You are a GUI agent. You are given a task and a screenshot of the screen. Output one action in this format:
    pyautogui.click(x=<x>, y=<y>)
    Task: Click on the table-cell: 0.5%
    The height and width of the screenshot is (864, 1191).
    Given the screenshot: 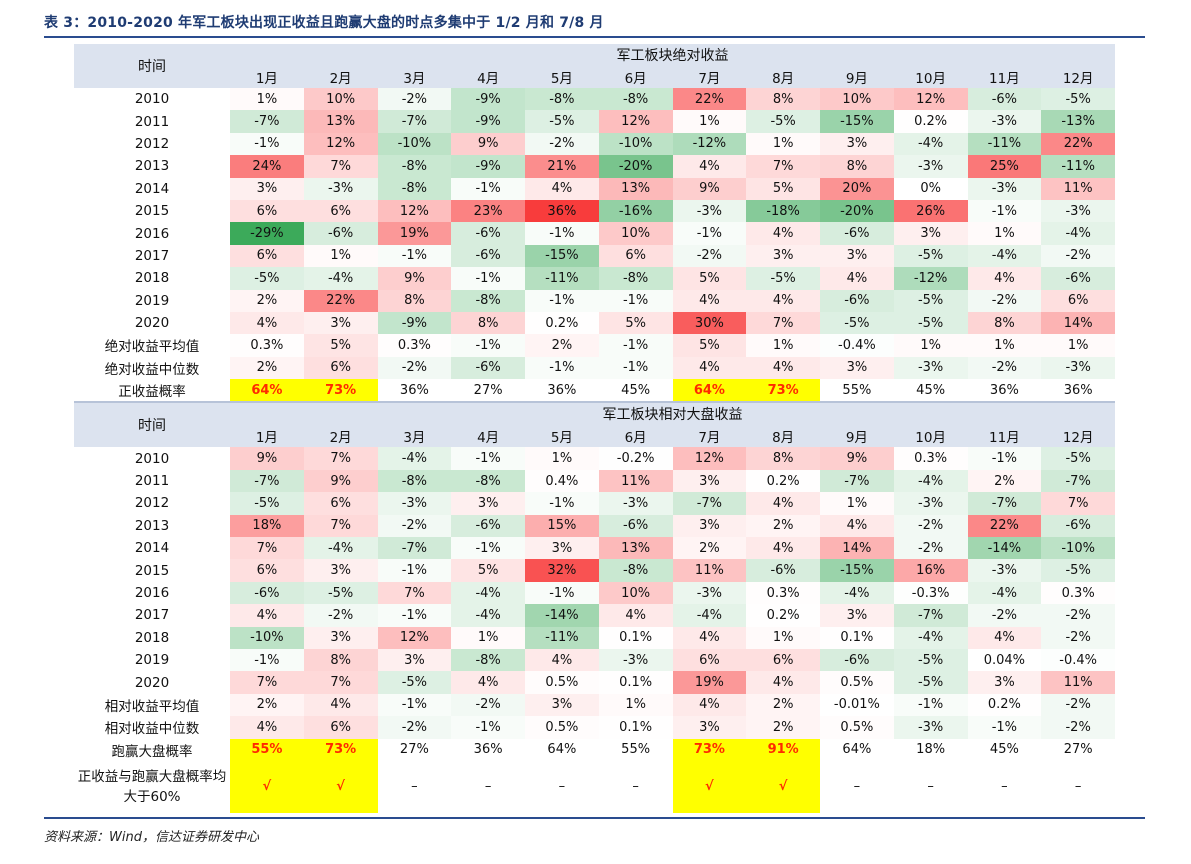 What is the action you would take?
    pyautogui.click(x=857, y=727)
    